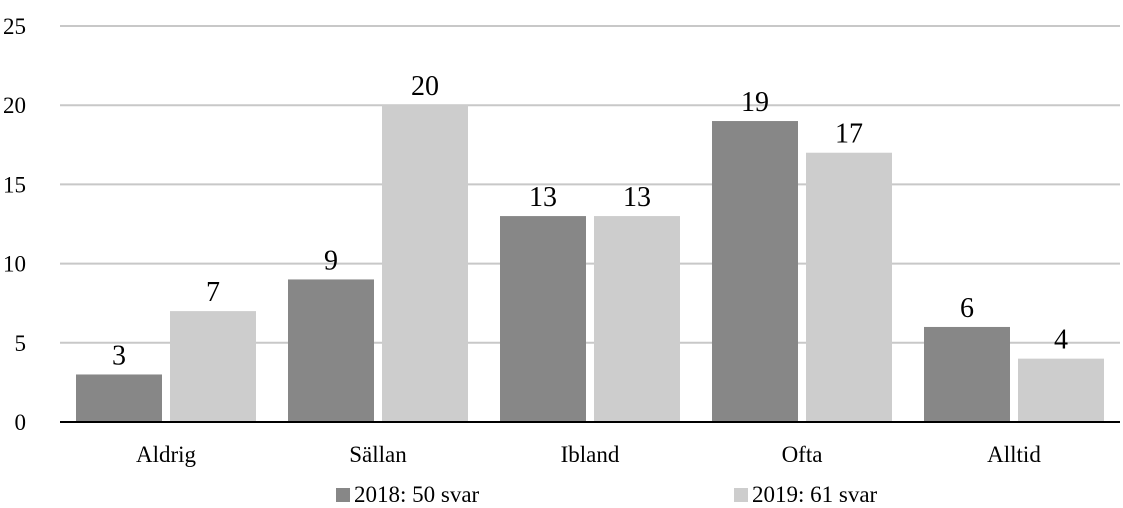  Describe the element at coordinates (14, 105) in the screenshot. I see `y-tick-label: 20` at that location.